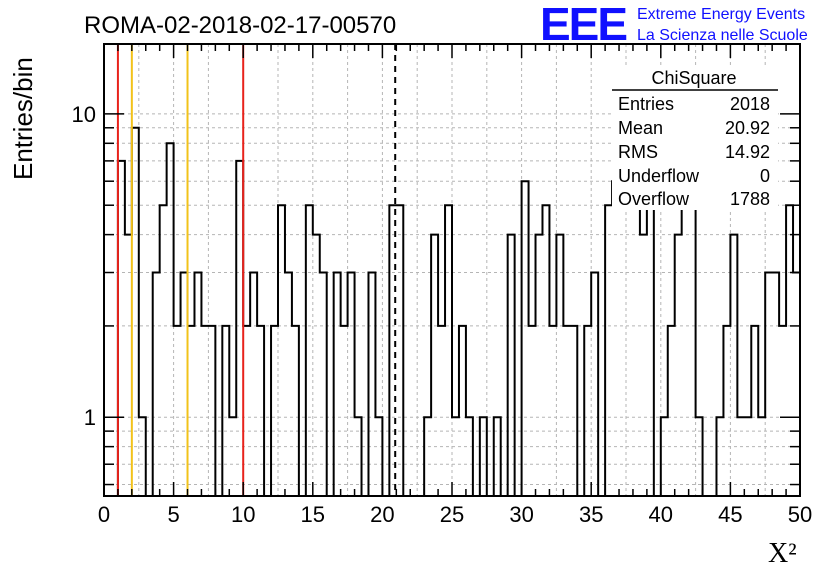 Image resolution: width=836 pixels, height=572 pixels. What do you see at coordinates (521, 514) in the screenshot?
I see `x-tick-label: 30` at bounding box center [521, 514].